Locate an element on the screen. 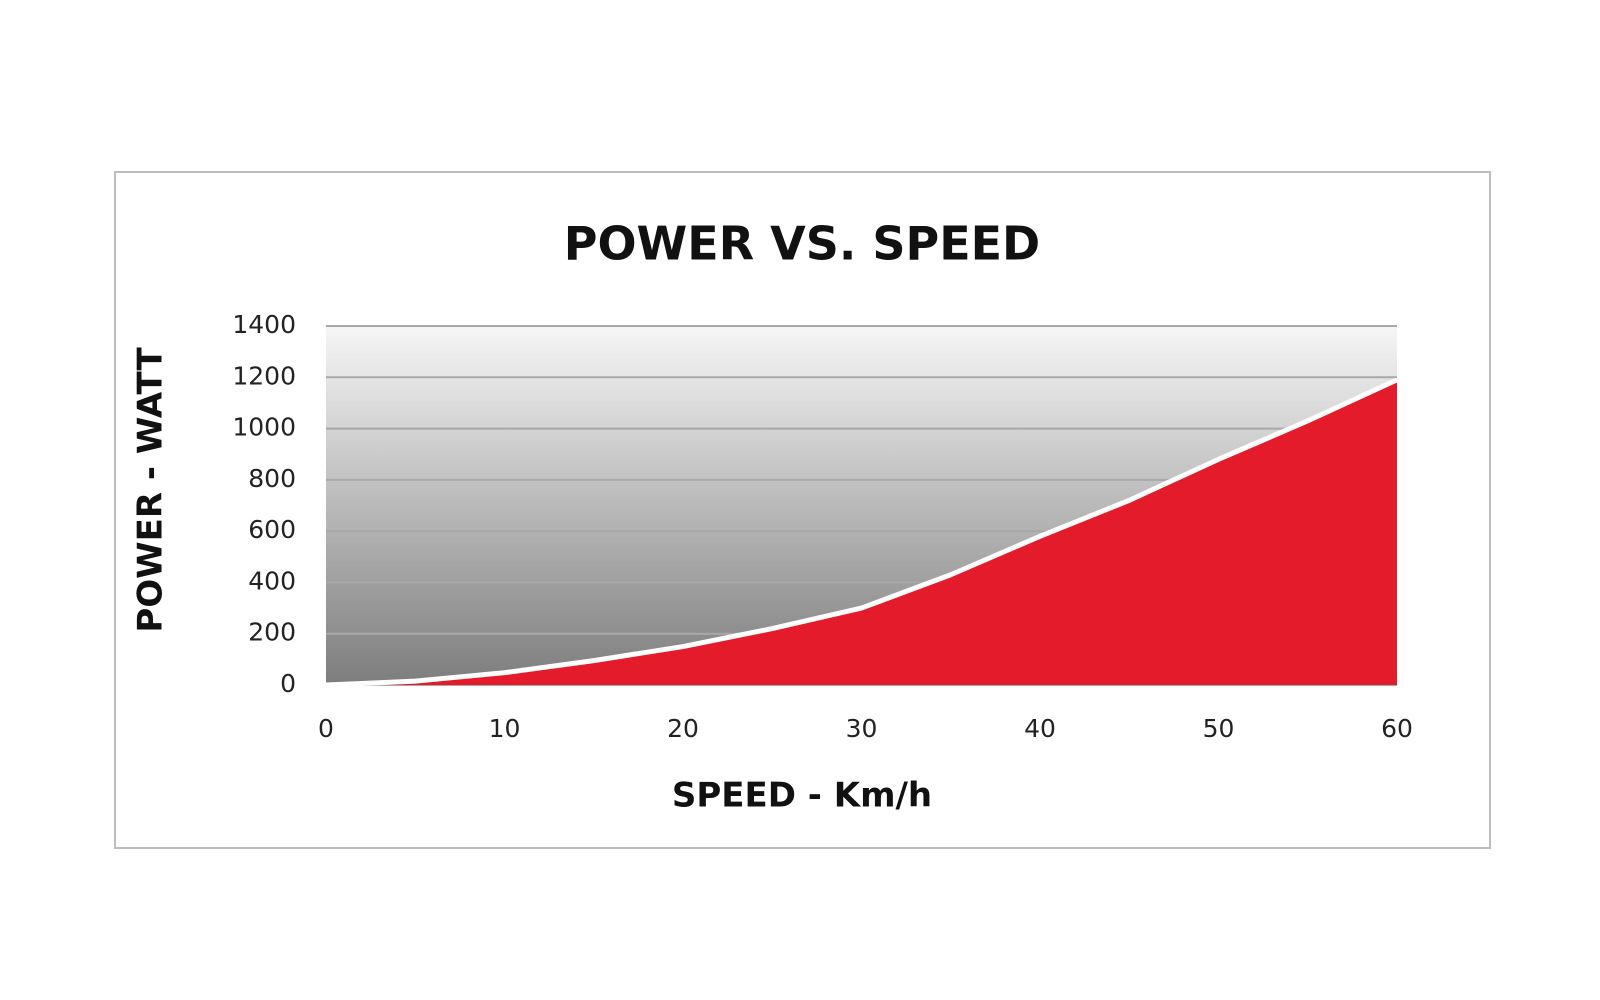 The width and height of the screenshot is (1600, 1000). x-tick-label: 10 is located at coordinates (505, 728).